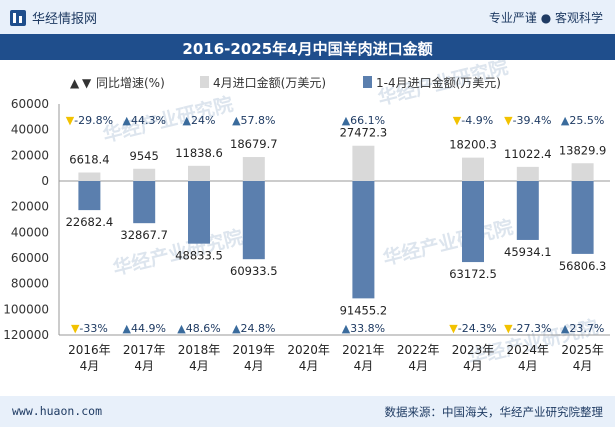 This screenshot has width=615, height=427. What do you see at coordinates (528, 350) in the screenshot?
I see `x-tick-label-year: 2024年` at bounding box center [528, 350].